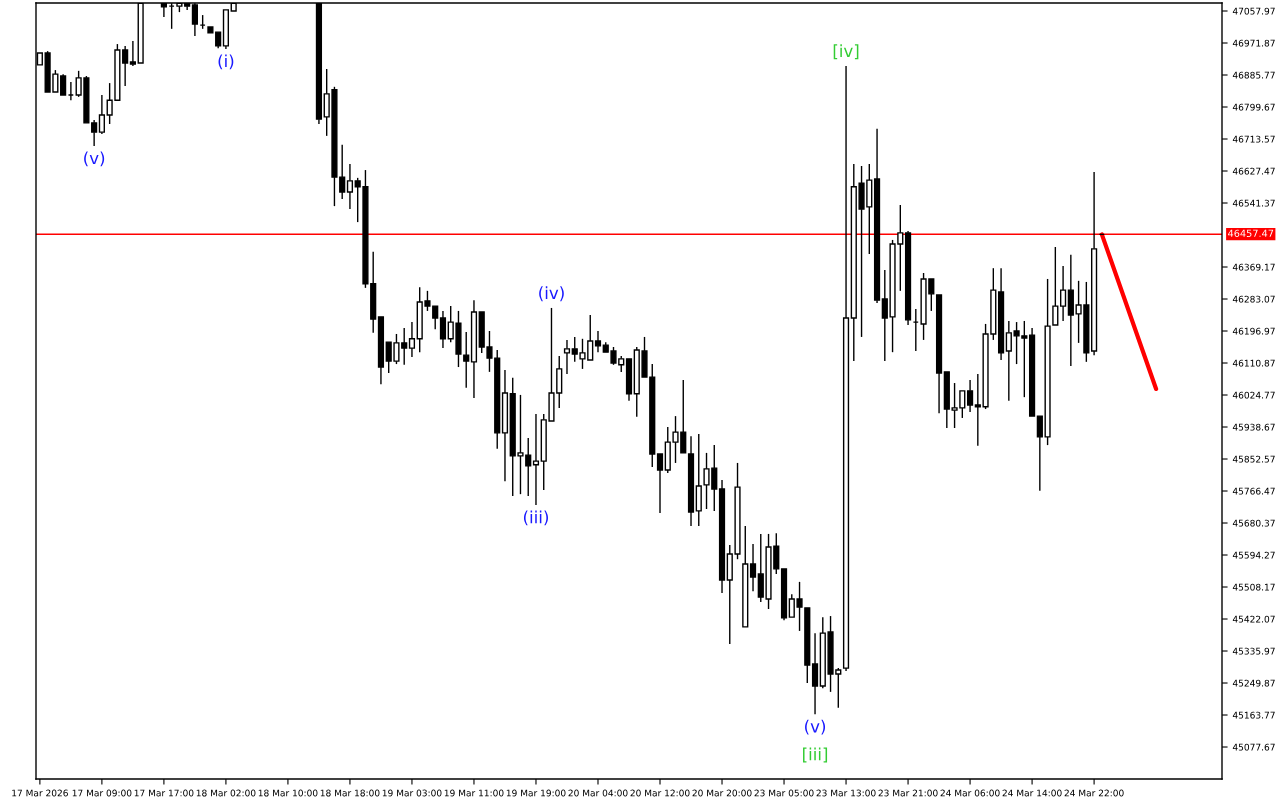  What do you see at coordinates (1253, 619) in the screenshot?
I see `y-tick-label: 45422.07` at bounding box center [1253, 619].